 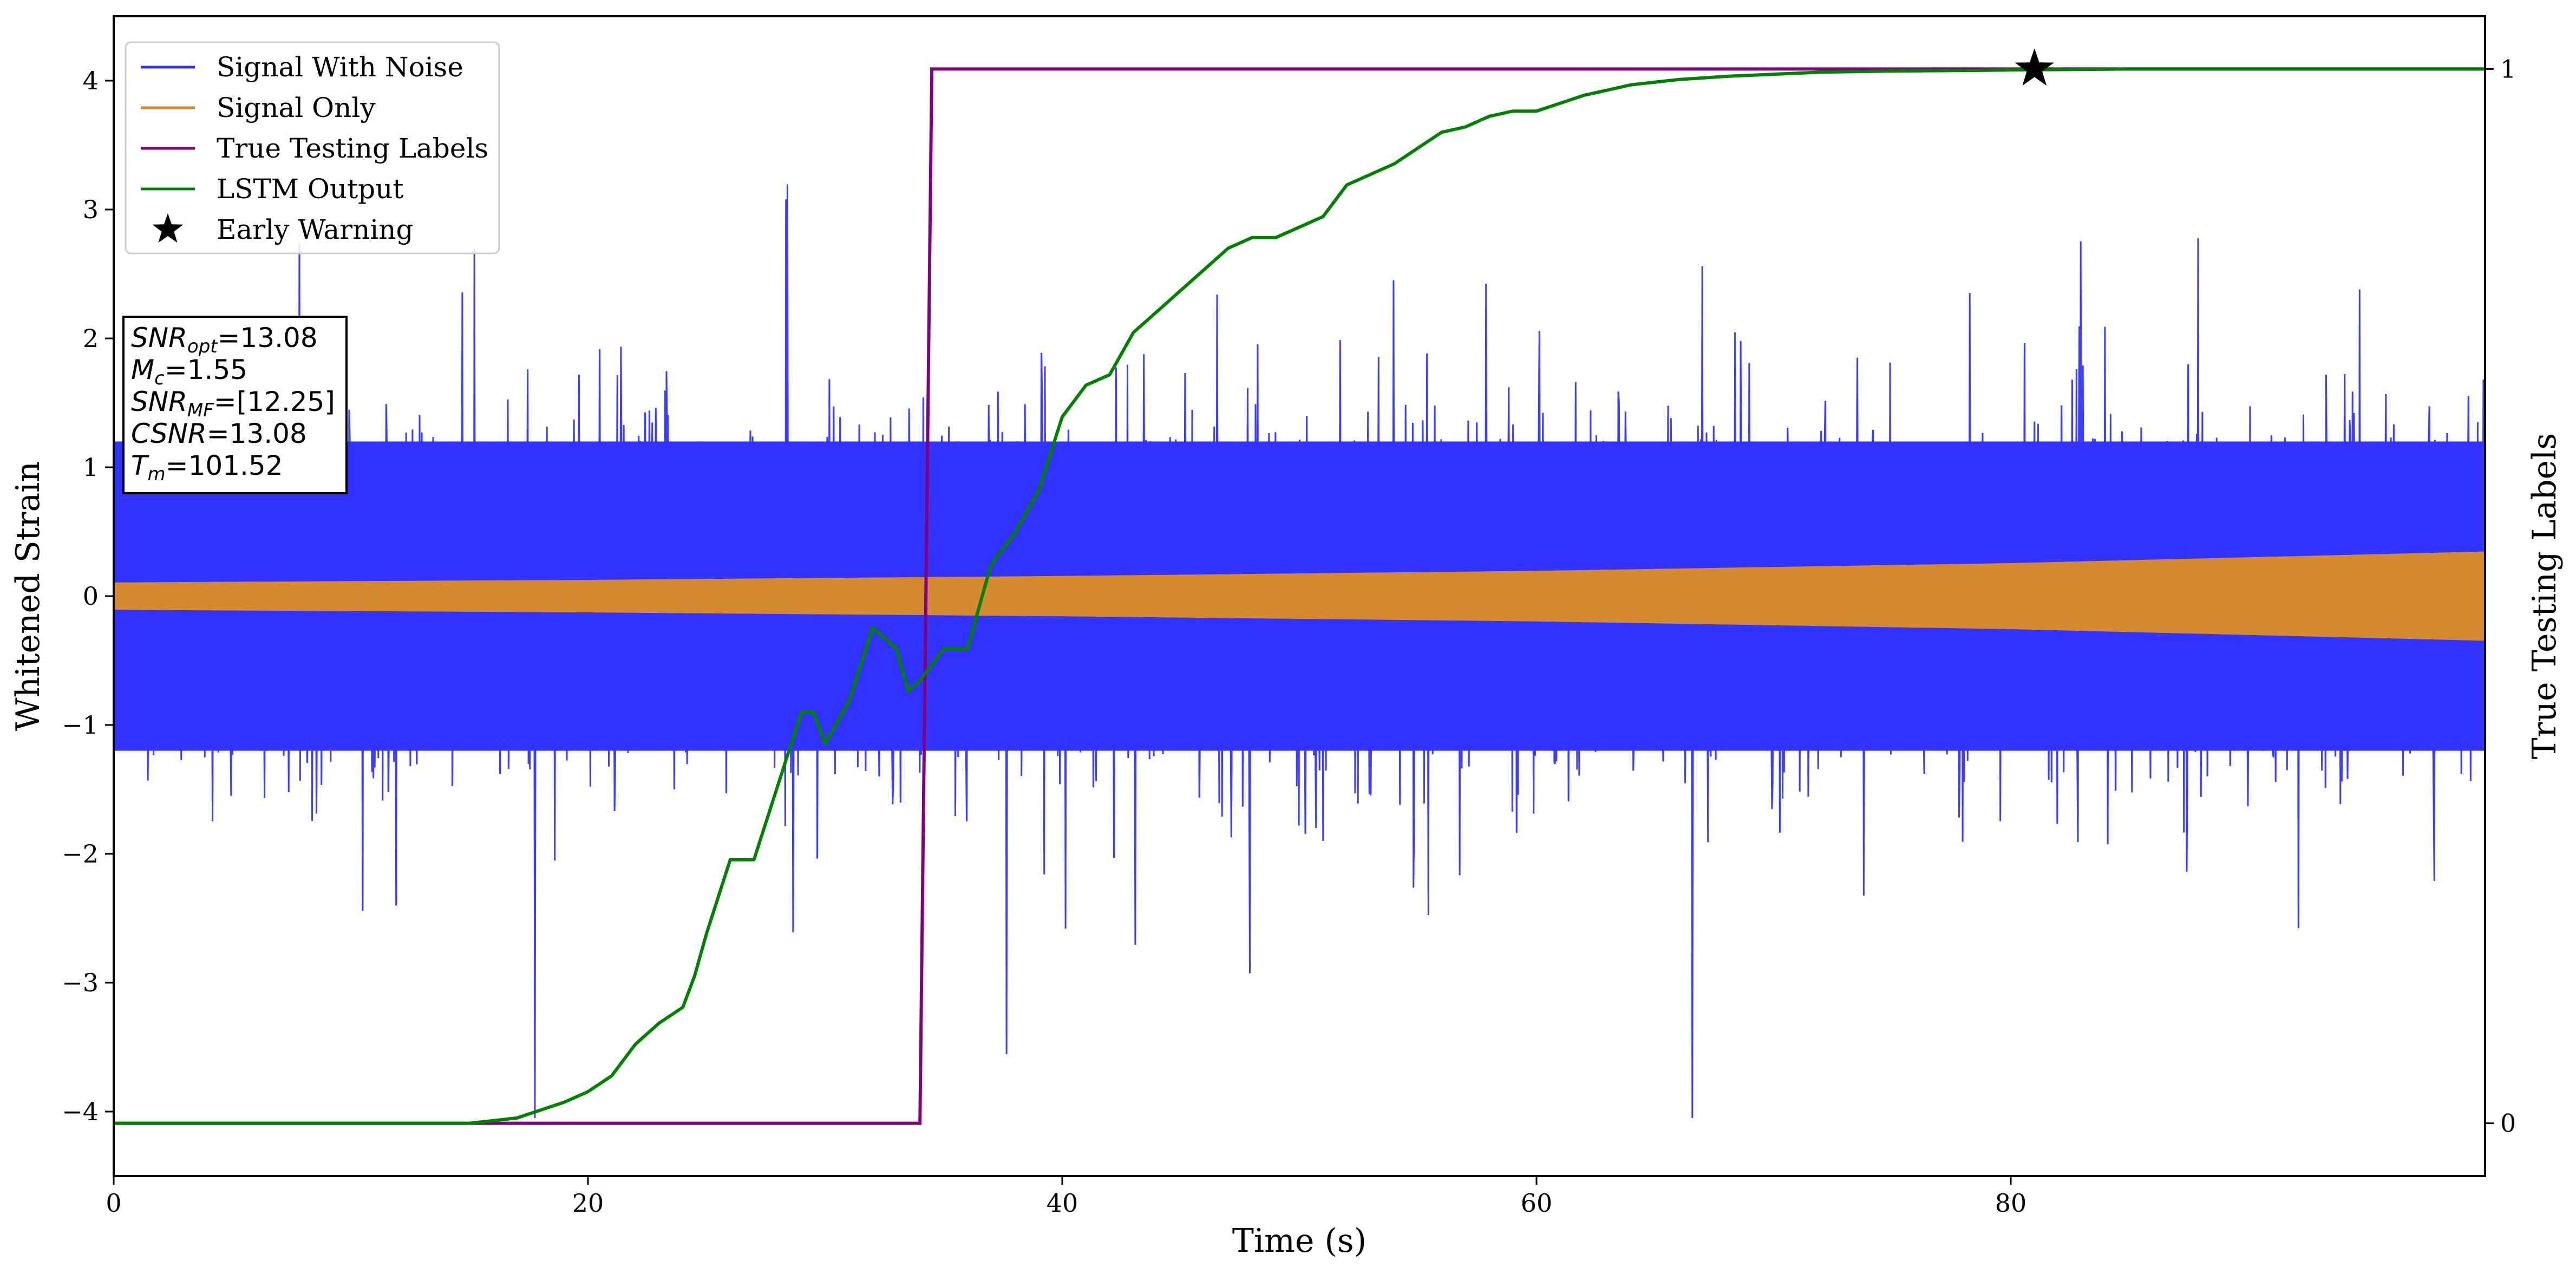 I want to click on info-line: Mc=1.55, so click(x=189, y=371).